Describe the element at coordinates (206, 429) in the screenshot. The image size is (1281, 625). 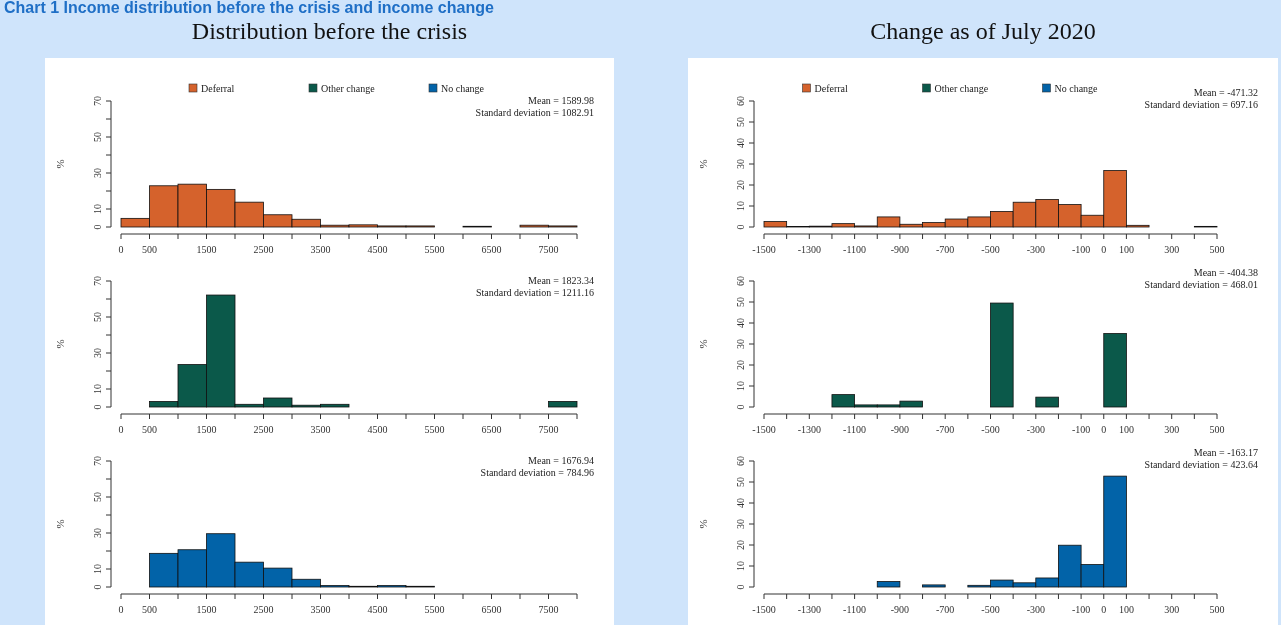
I see `x-tick-label: 1500` at that location.